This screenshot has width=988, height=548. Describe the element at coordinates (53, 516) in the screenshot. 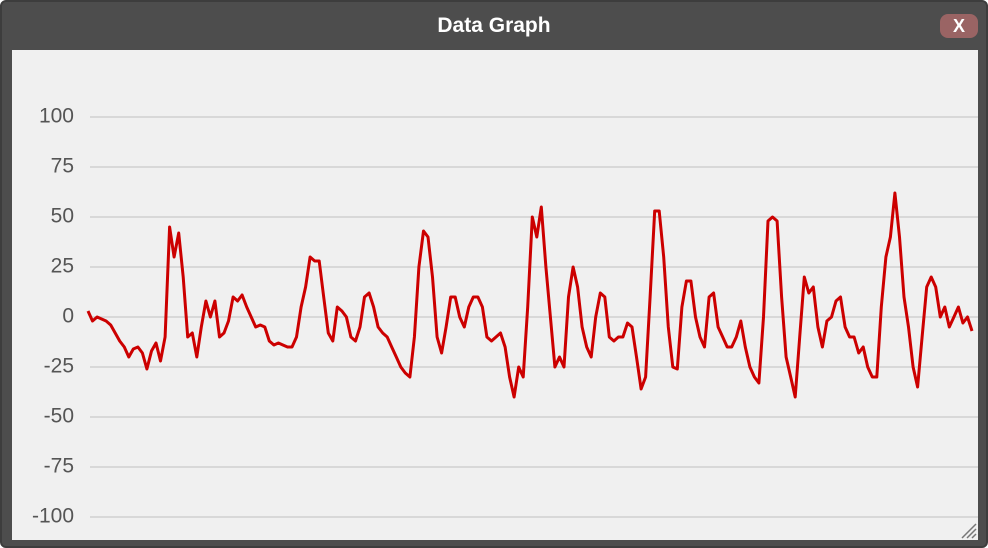

I see `y-tick-label: -100` at that location.